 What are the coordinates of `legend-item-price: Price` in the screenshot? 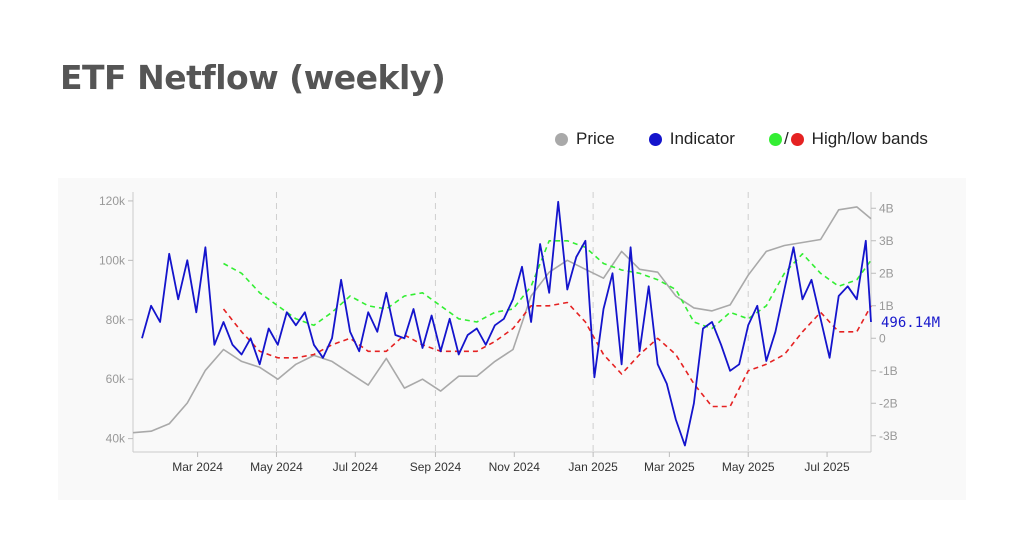 It's located at (585, 139).